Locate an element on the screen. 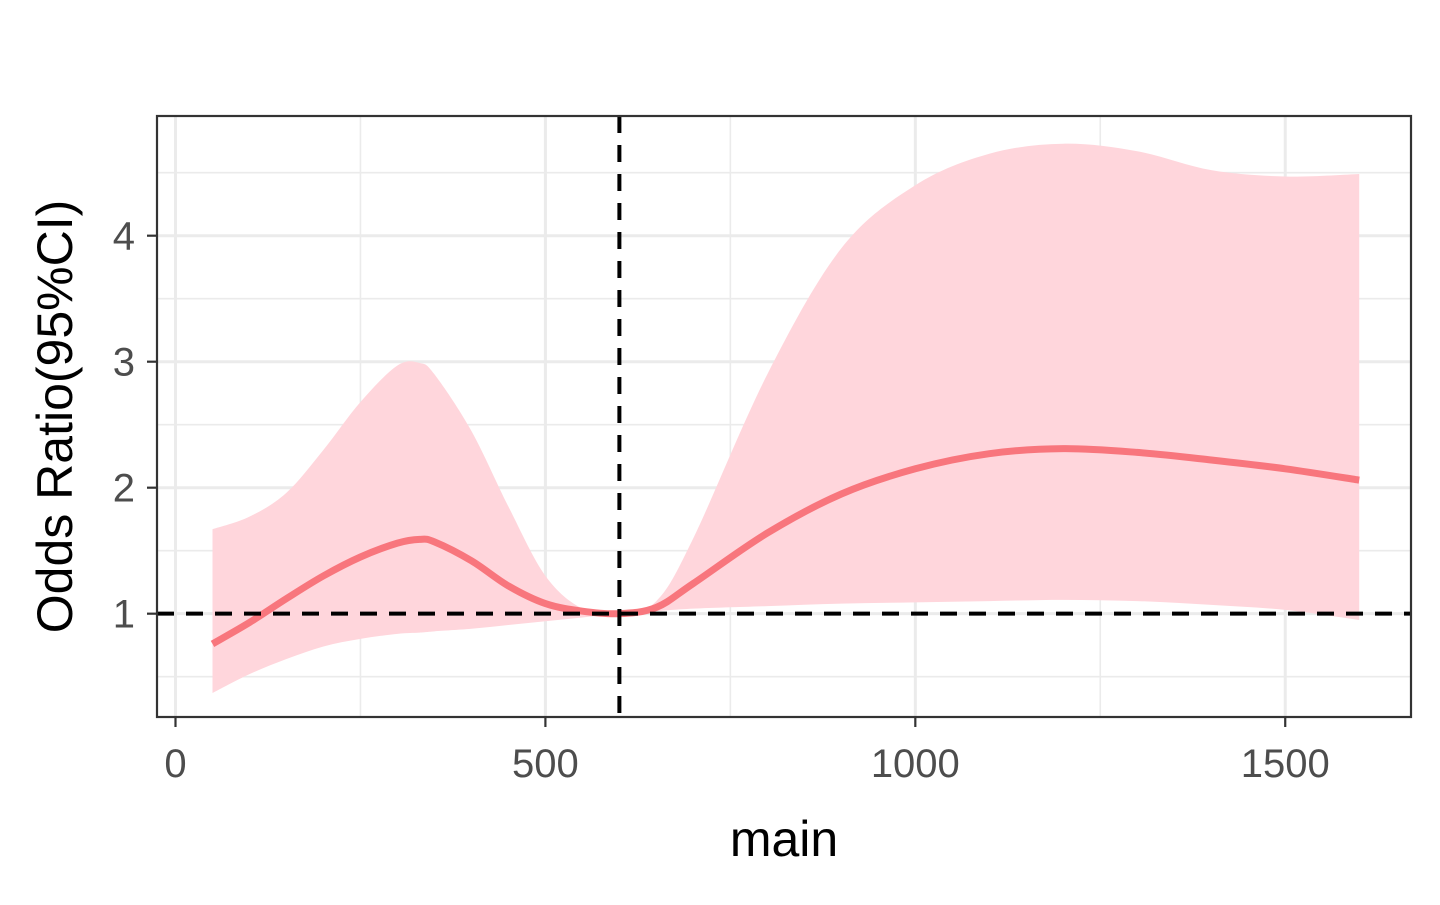 The image size is (1440, 905). y-tick-label: 2 is located at coordinates (124, 489).